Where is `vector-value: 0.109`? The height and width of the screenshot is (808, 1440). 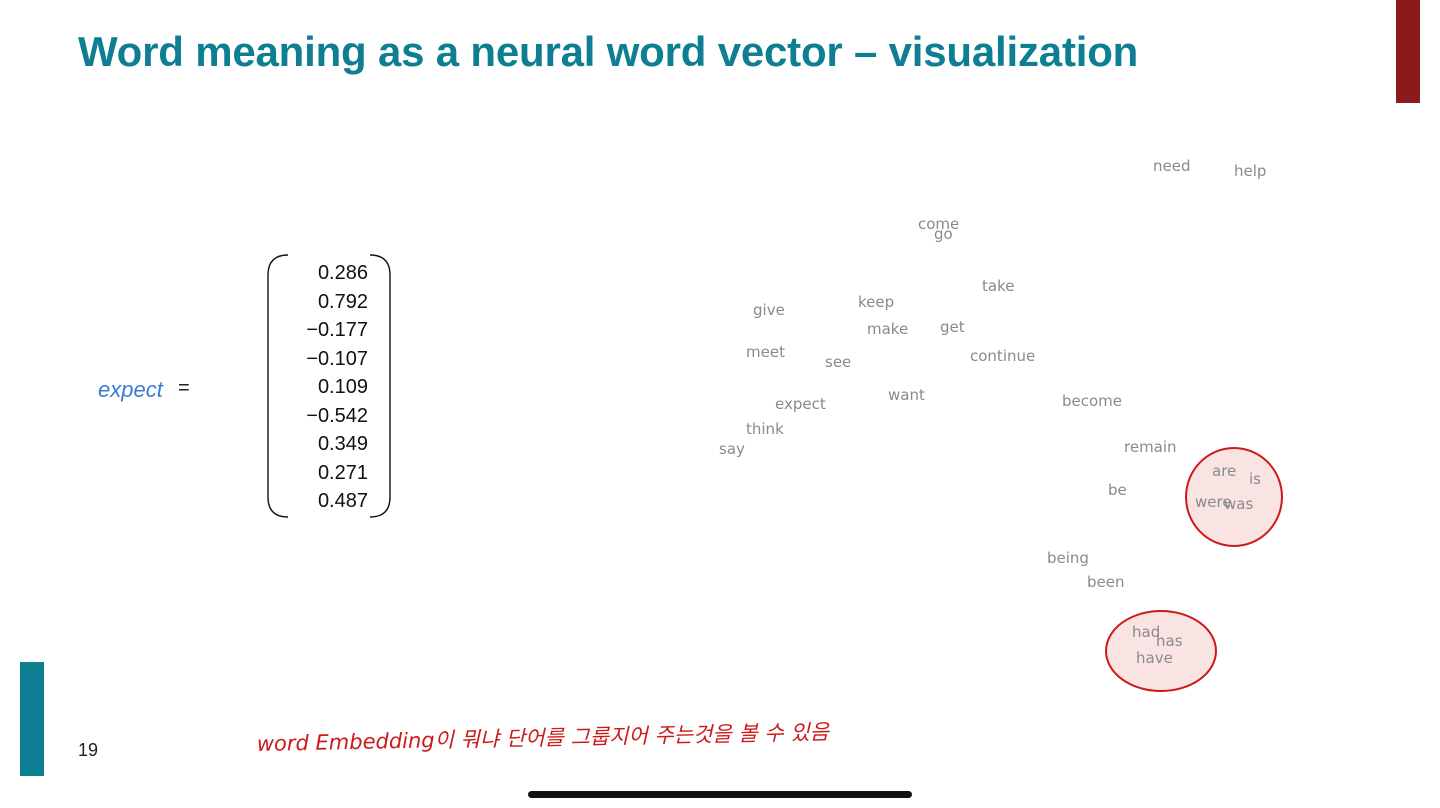 vector-value: 0.109 is located at coordinates (342, 387).